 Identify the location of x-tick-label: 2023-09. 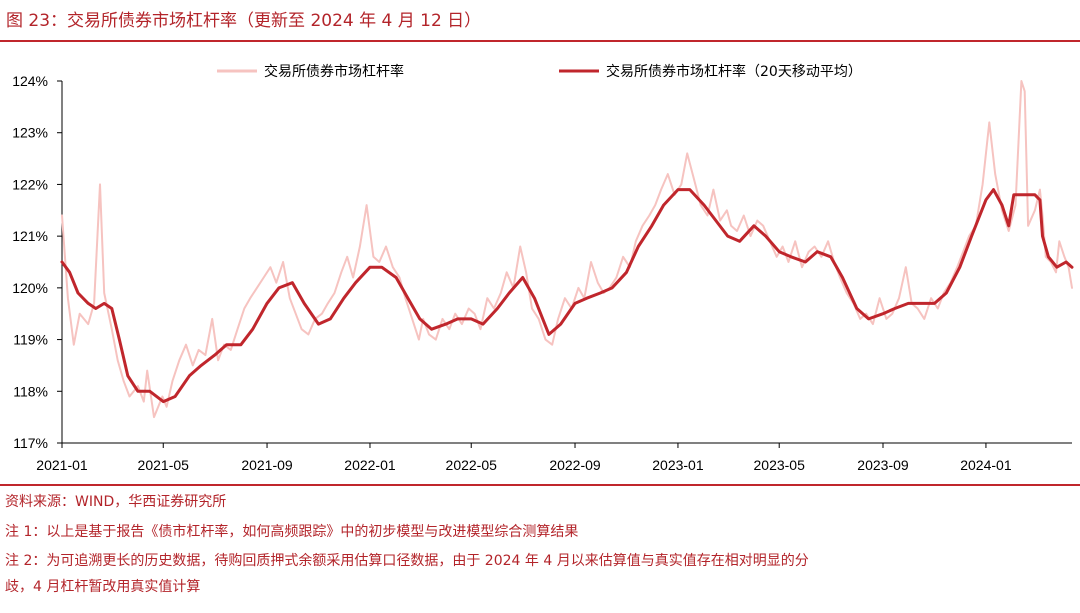
(883, 465).